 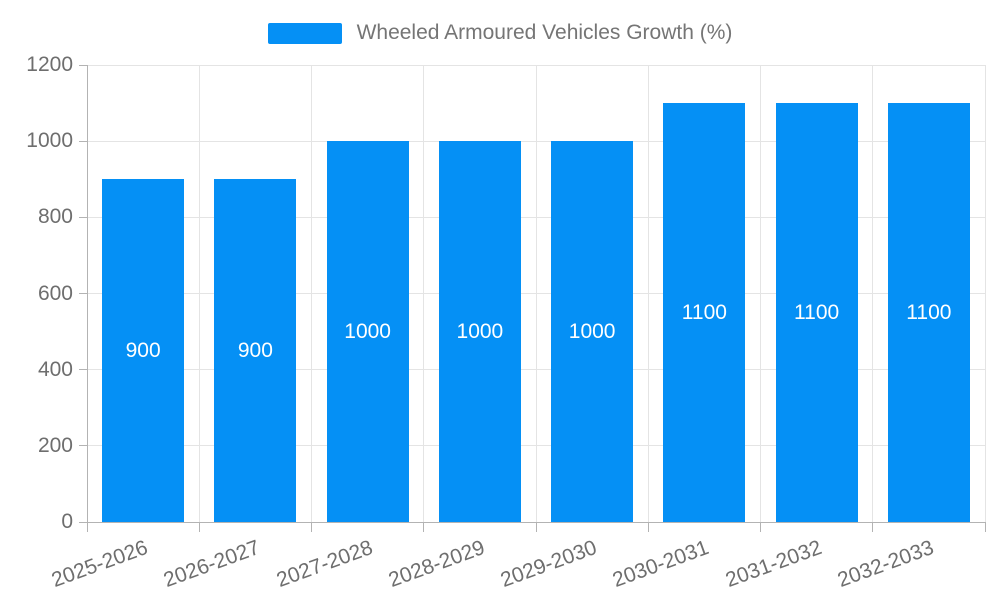 What do you see at coordinates (49, 141) in the screenshot?
I see `y-tick-label: 1000` at bounding box center [49, 141].